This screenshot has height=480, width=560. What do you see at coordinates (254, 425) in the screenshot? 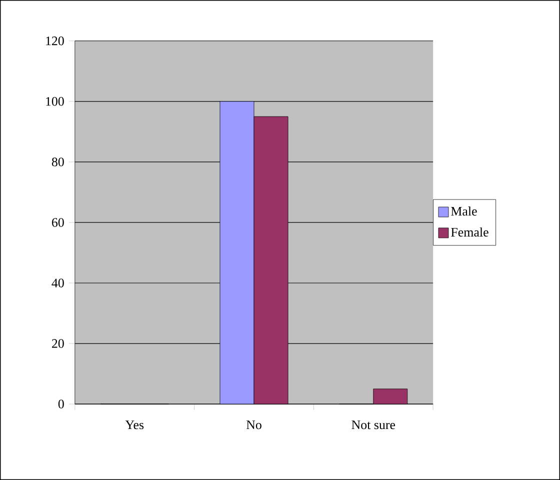
I see `x-tick-label: No` at bounding box center [254, 425].